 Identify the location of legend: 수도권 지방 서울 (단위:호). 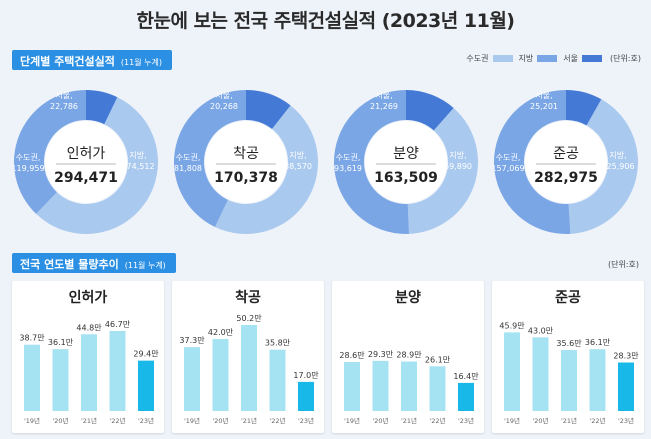
(550, 58).